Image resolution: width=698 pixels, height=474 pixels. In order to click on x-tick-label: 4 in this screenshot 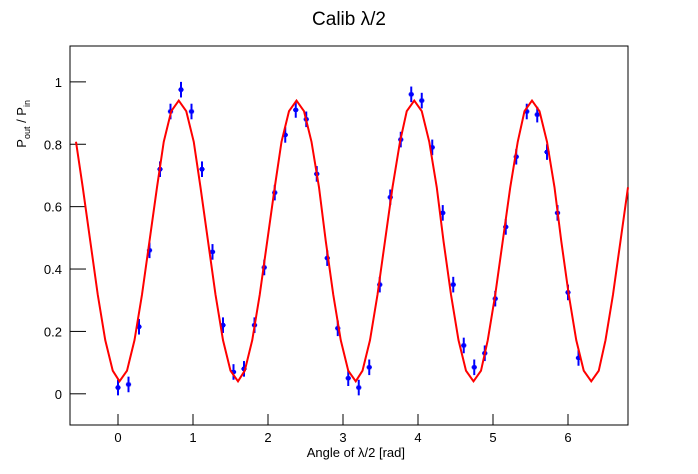, I will do `click(417, 437)`.